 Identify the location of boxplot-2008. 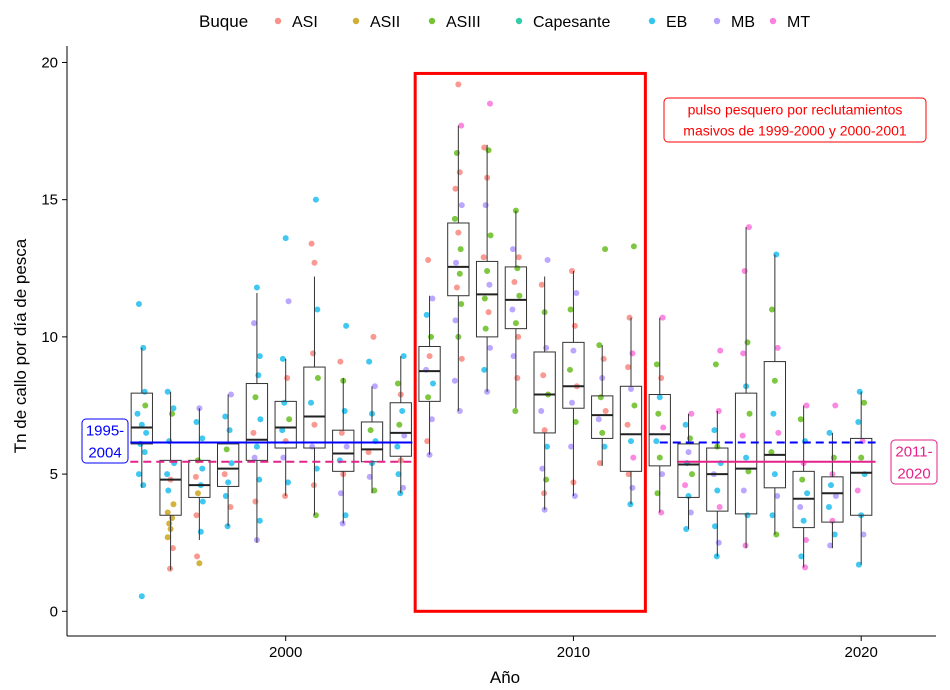
(516, 309).